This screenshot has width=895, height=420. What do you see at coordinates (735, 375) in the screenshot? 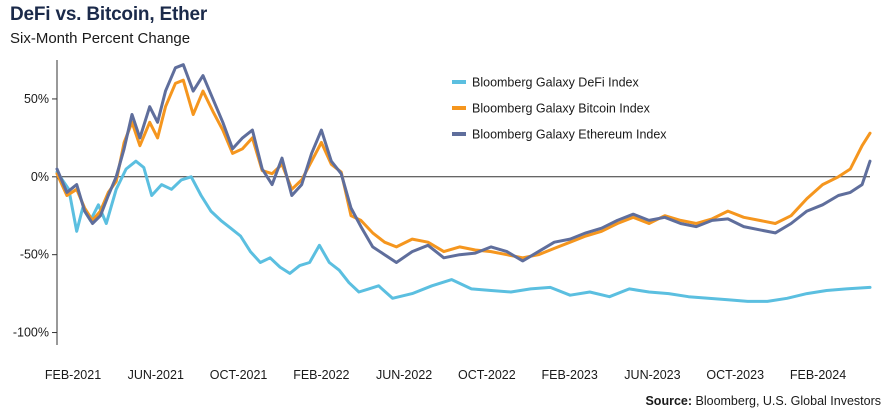
I see `x-tick-label: OCT-2023` at bounding box center [735, 375].